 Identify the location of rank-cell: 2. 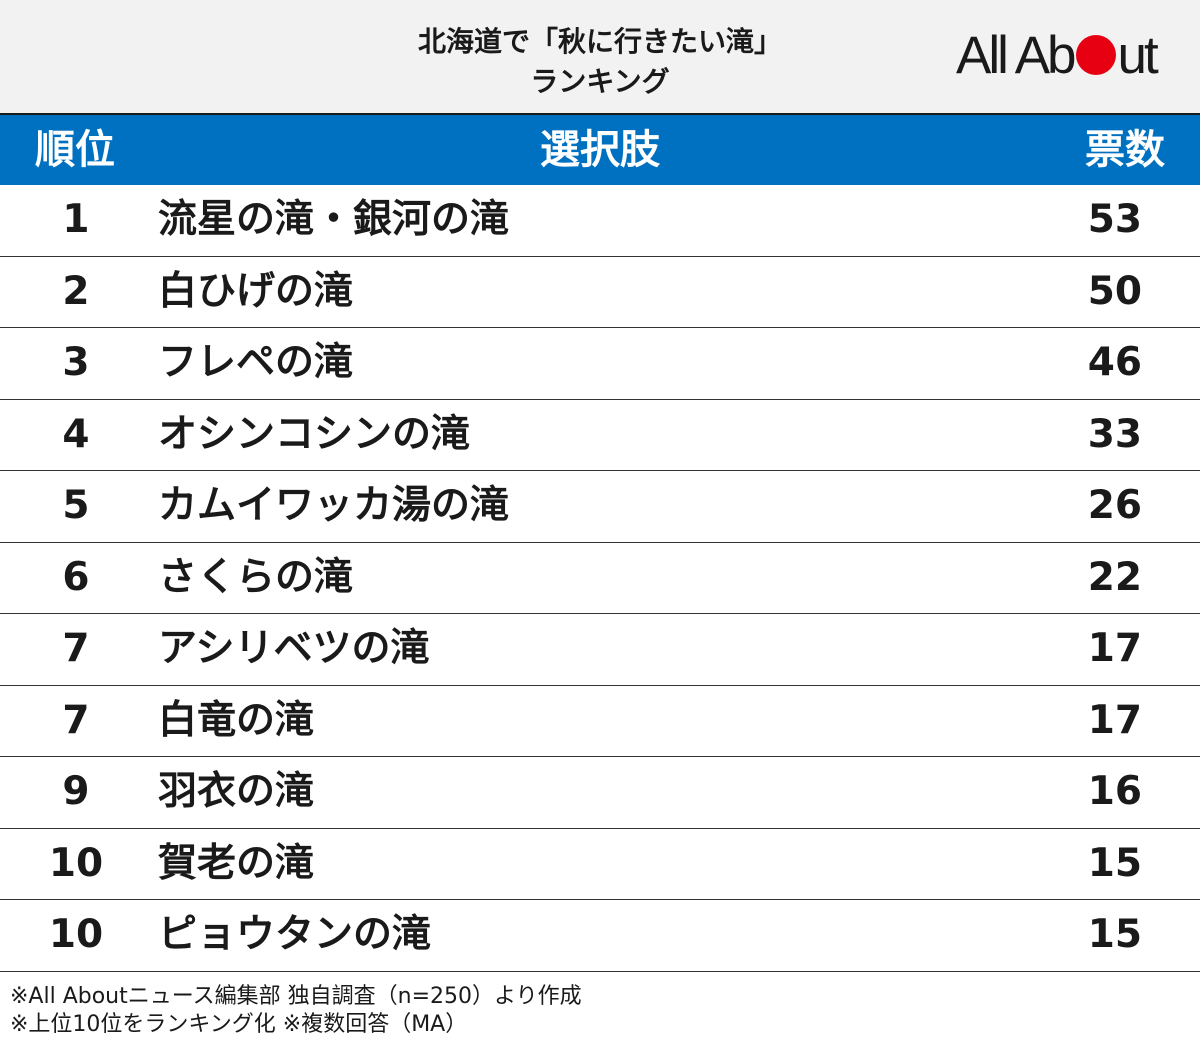
(76, 291).